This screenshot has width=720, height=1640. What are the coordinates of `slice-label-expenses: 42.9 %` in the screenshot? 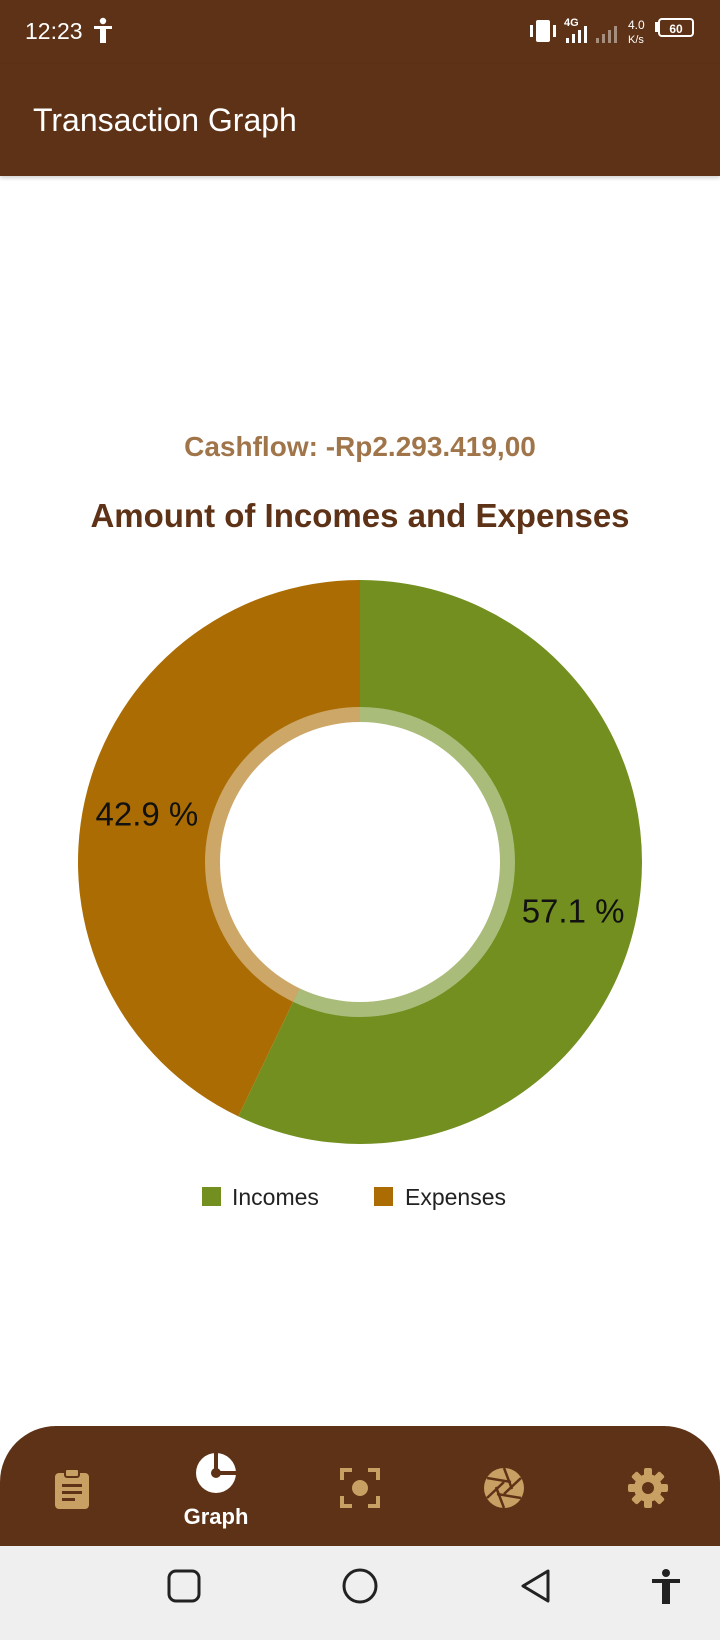 It's located at (147, 814).